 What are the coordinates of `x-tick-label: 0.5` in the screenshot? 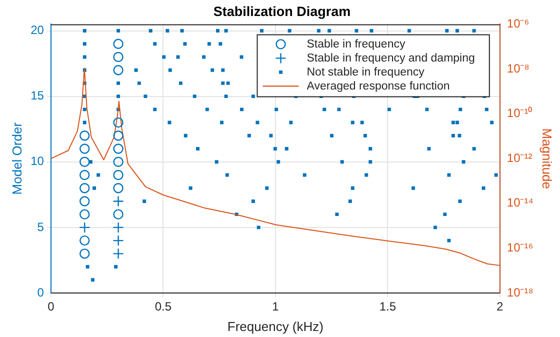 It's located at (163, 307).